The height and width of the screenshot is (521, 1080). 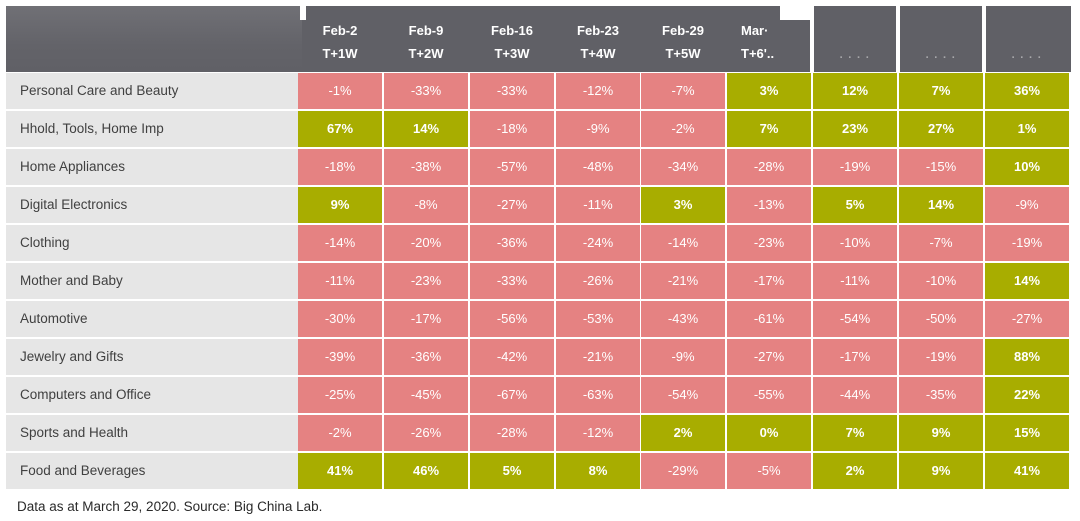 I want to click on table-cell: 12%, so click(x=855, y=91).